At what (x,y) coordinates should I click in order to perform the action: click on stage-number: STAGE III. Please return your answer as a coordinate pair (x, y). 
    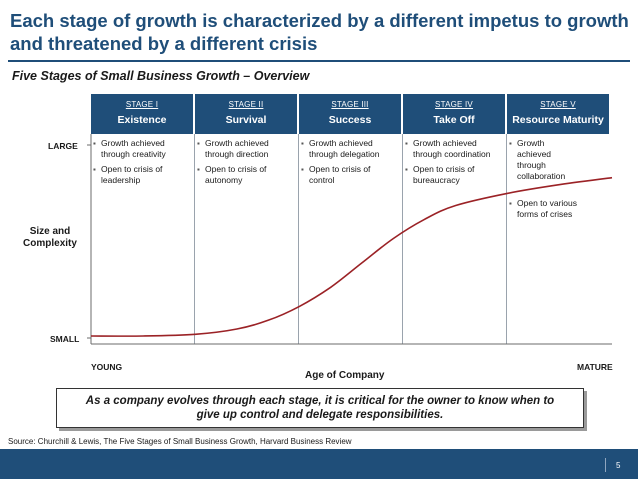
    Looking at the image, I should click on (350, 104).